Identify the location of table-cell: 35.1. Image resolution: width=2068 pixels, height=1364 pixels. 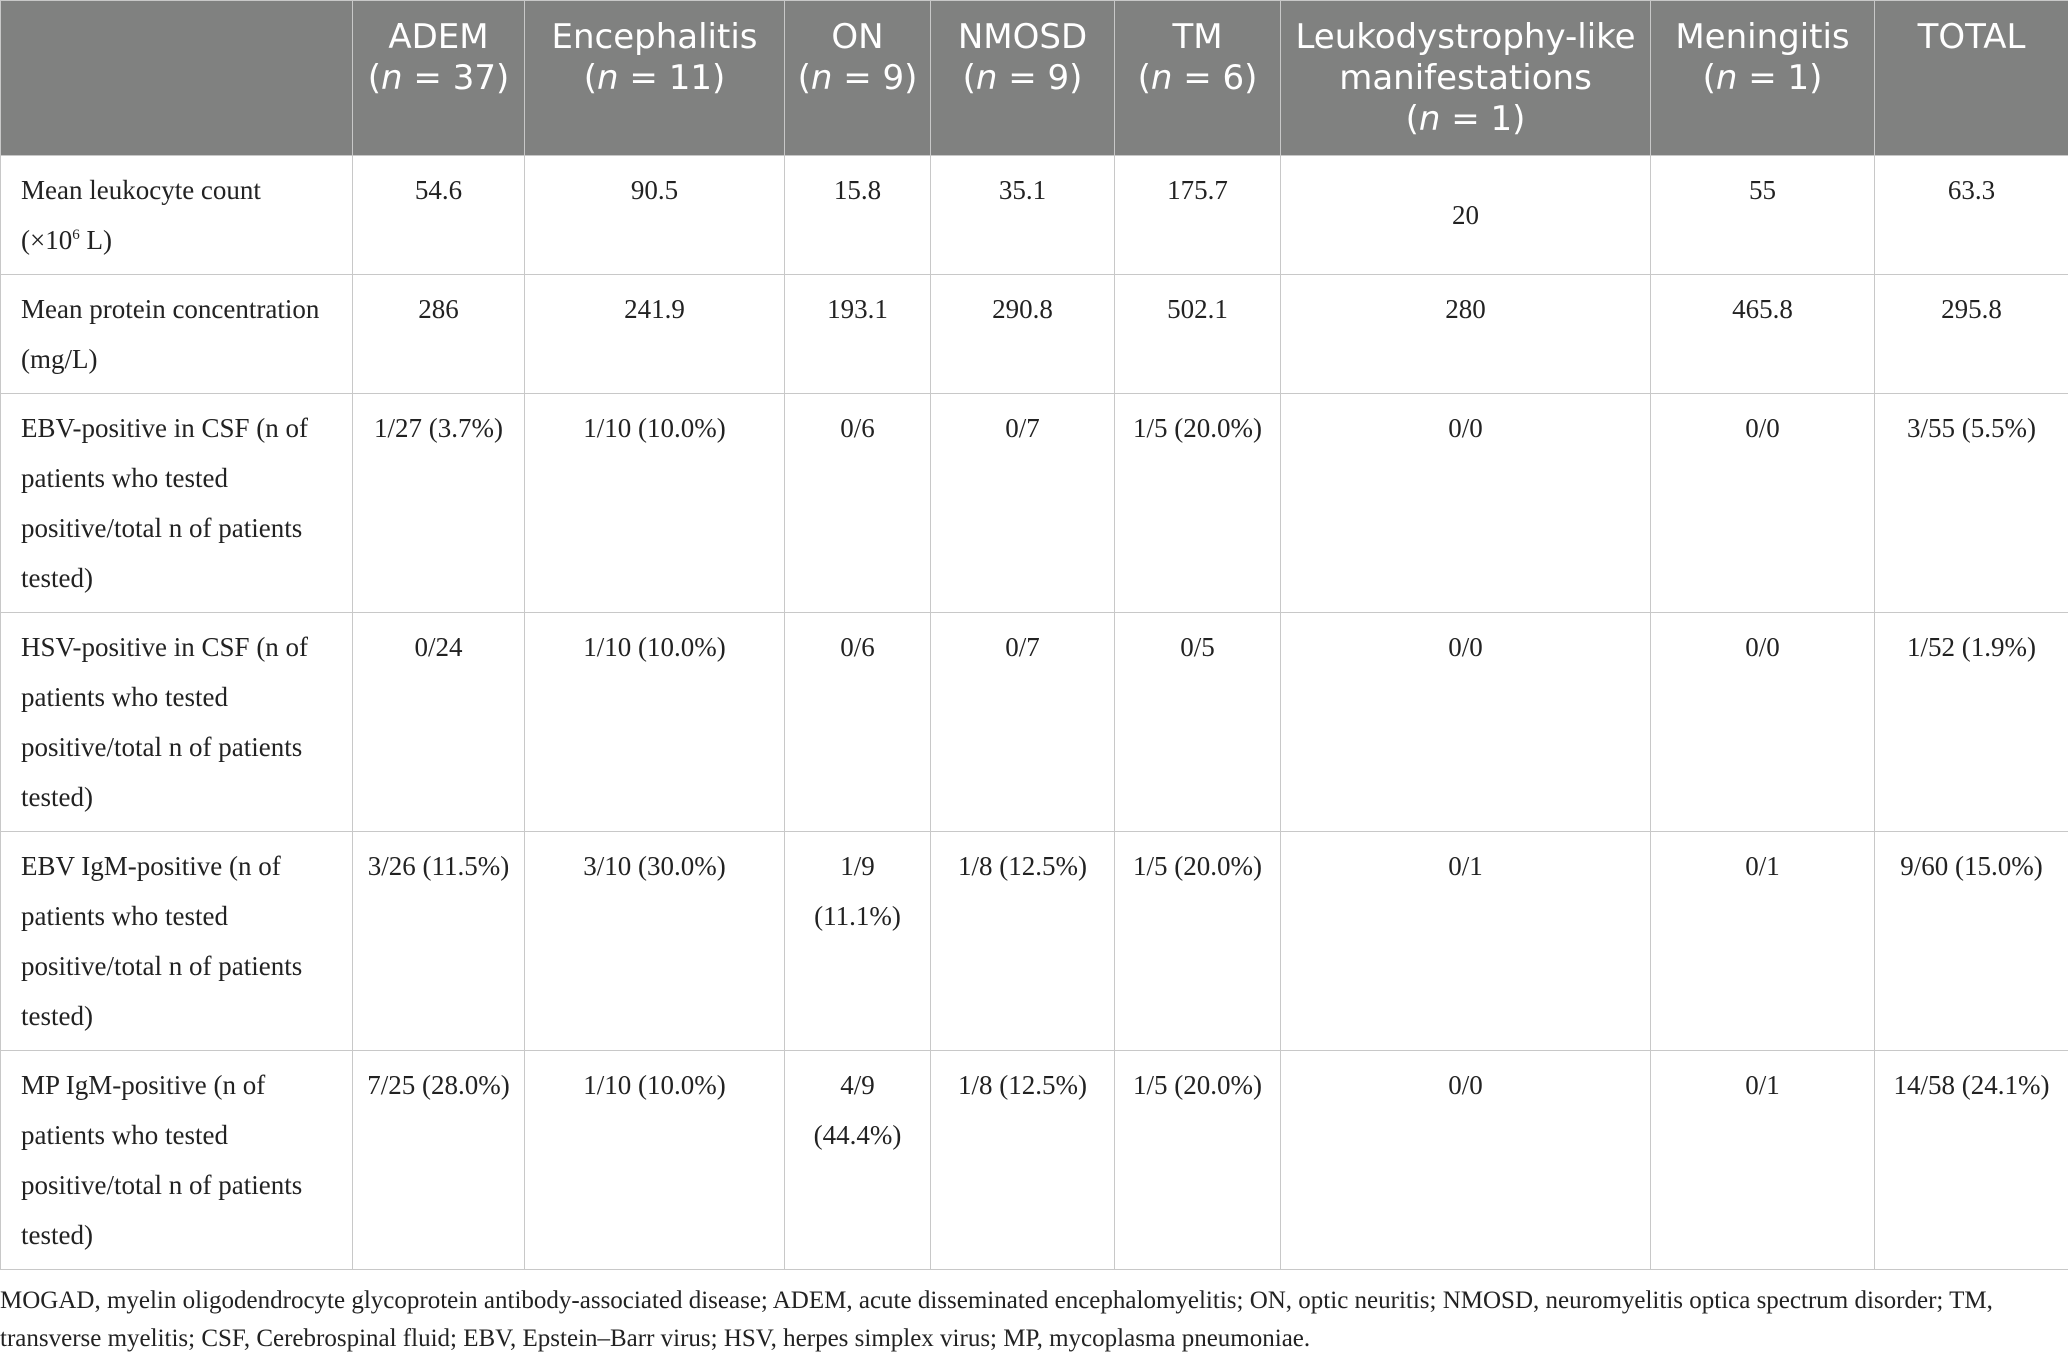
(1022, 215).